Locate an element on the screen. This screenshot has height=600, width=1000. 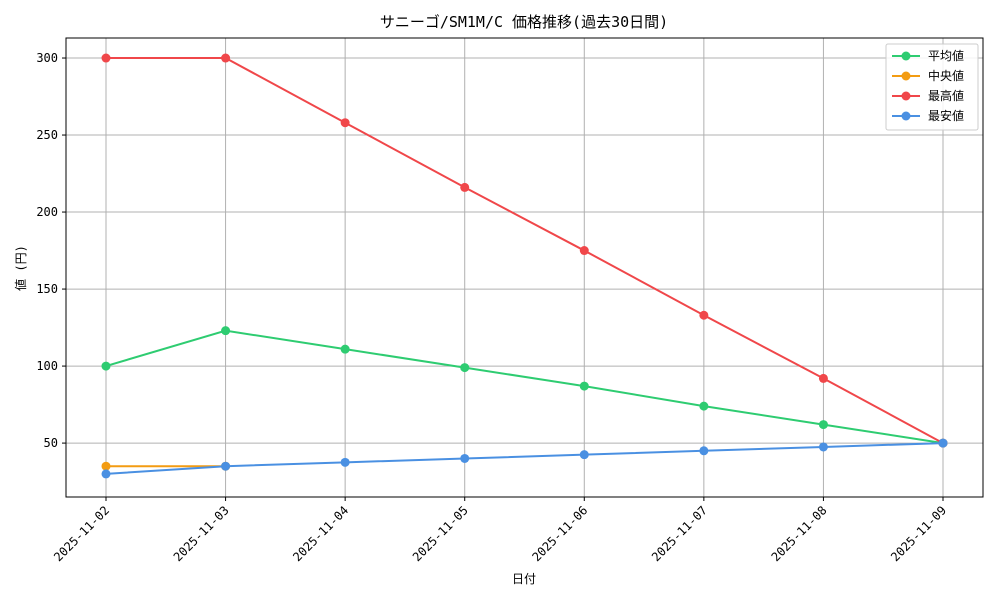
x-tick-label: 2025-11-03 is located at coordinates (201, 533).